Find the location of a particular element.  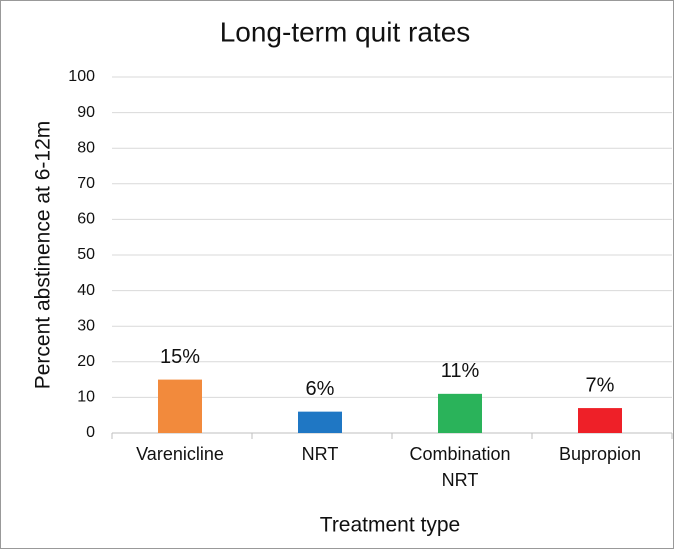

y-axis-title: Percent abstinence at 6-12m is located at coordinates (43, 255).